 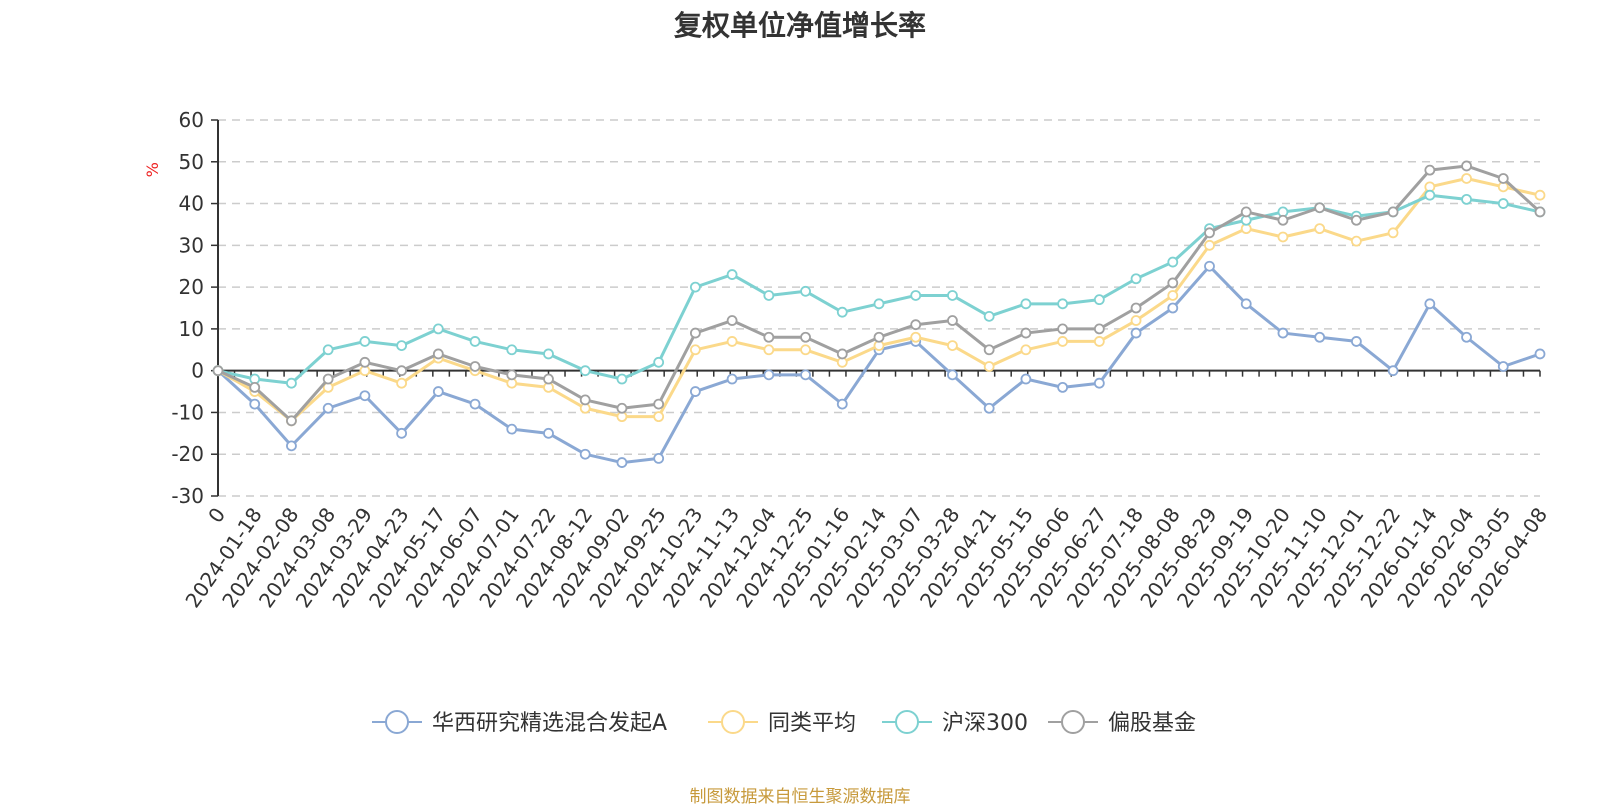 I want to click on y-tick-label: 50, so click(x=191, y=162).